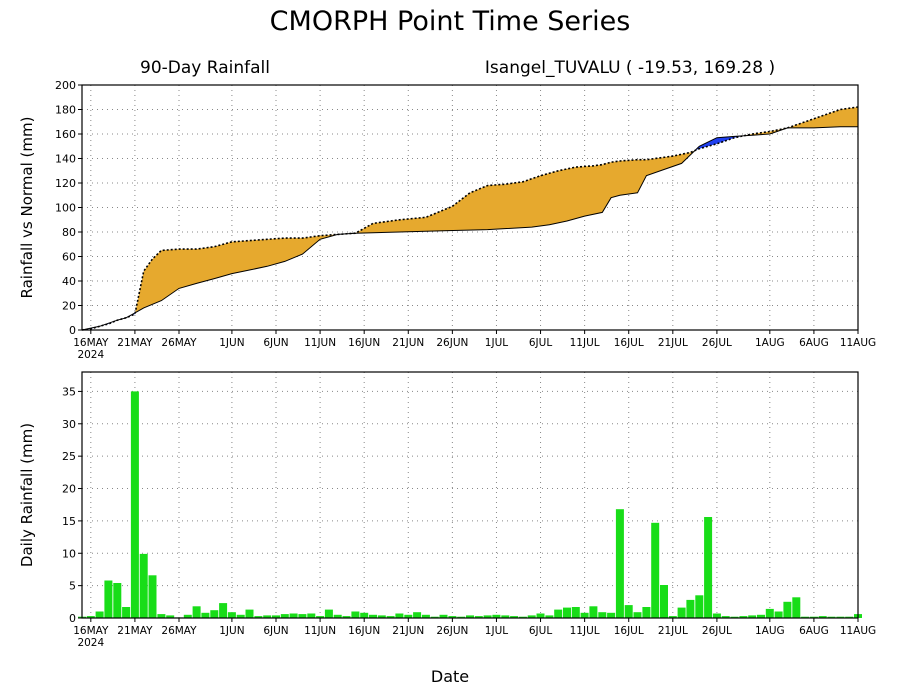  Describe the element at coordinates (65, 159) in the screenshot. I see `y-tick-label: 140` at that location.